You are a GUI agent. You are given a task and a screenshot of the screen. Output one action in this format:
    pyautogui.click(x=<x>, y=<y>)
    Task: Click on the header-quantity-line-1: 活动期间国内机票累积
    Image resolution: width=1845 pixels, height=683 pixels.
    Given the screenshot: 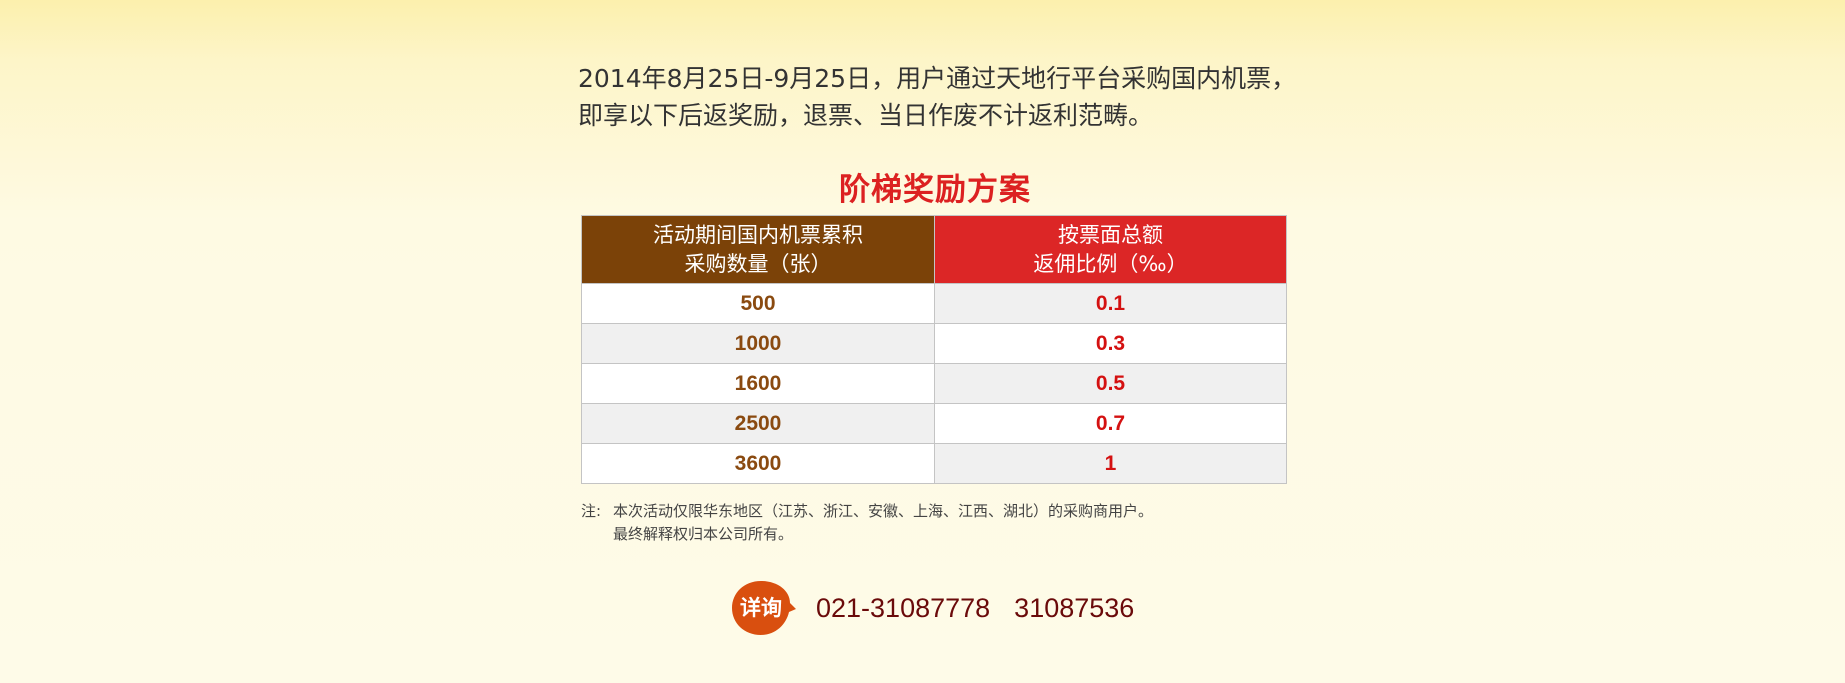 What is the action you would take?
    pyautogui.click(x=758, y=234)
    